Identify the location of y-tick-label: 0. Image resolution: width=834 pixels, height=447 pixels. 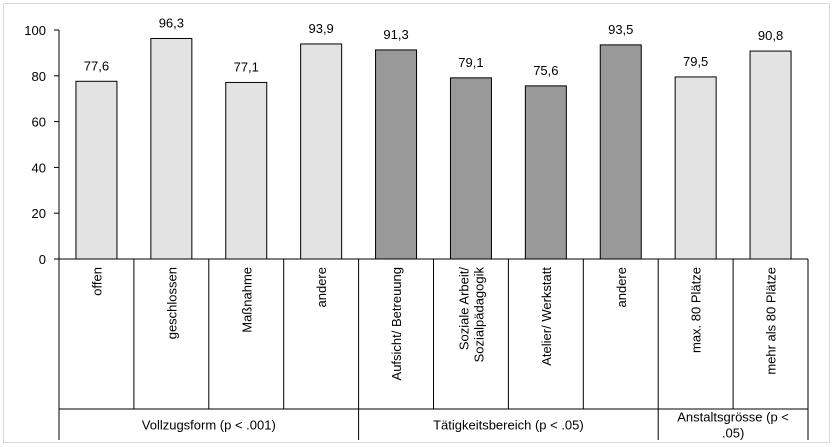
(42, 259).